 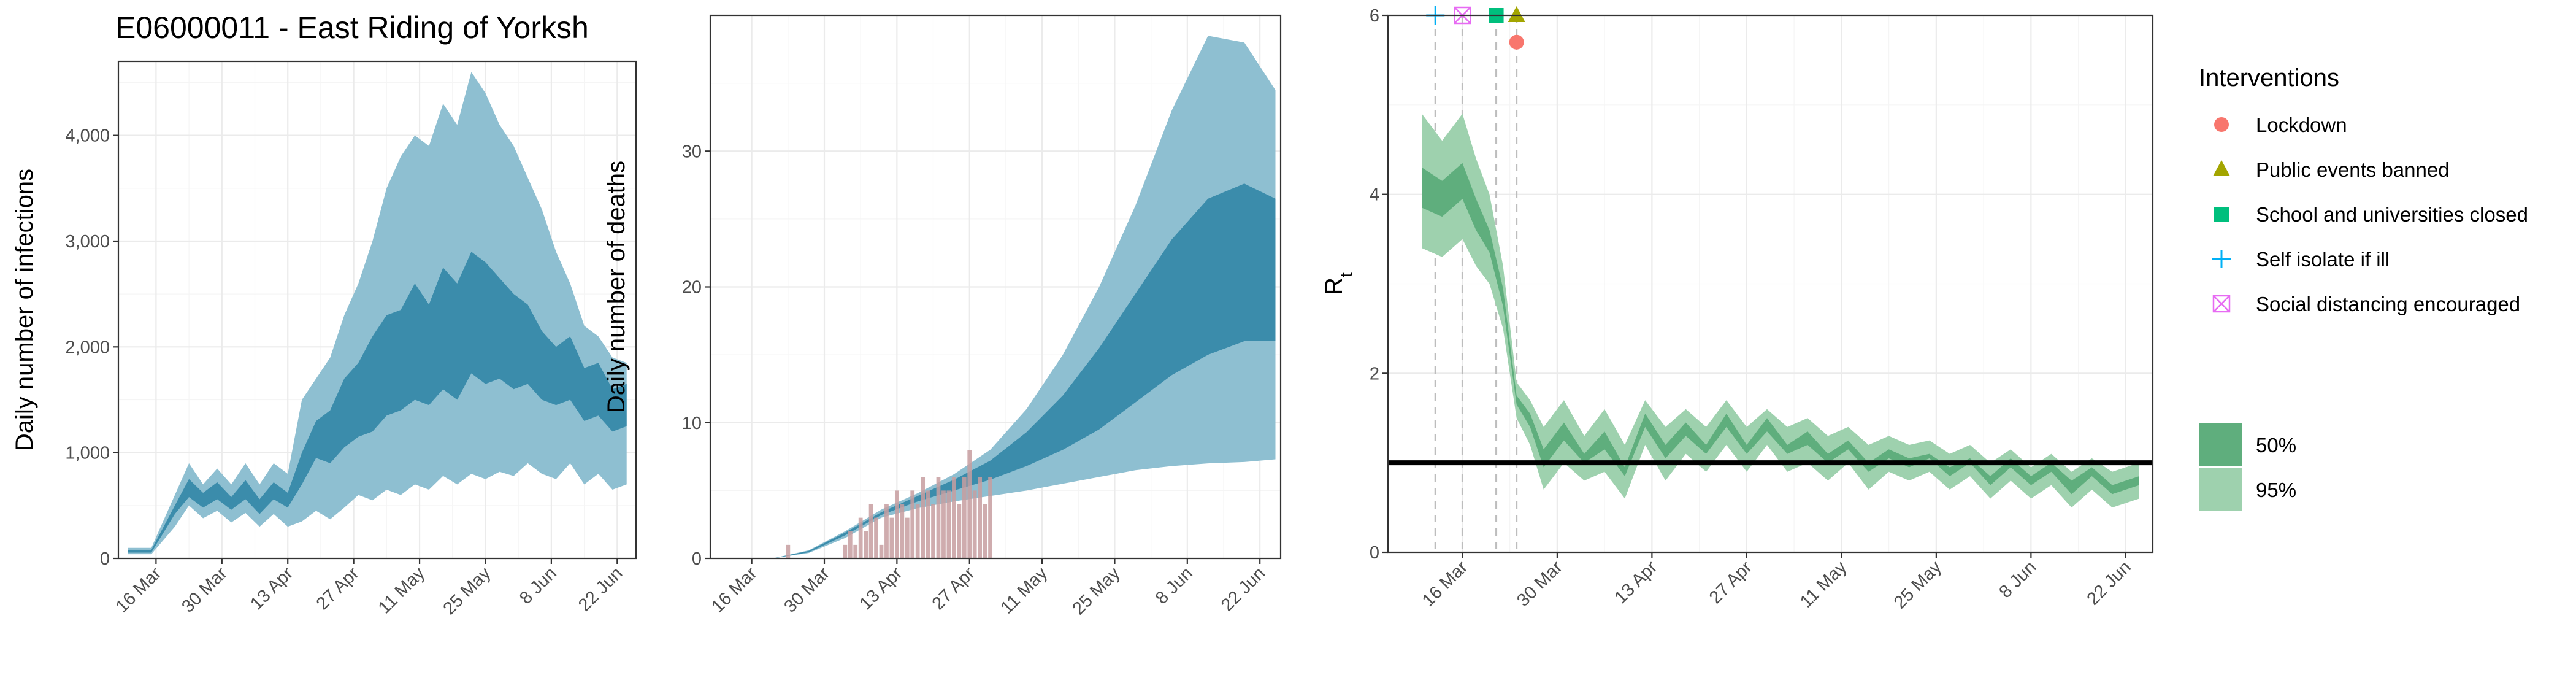 I want to click on ci-legend-label: 50%, so click(x=2276, y=446).